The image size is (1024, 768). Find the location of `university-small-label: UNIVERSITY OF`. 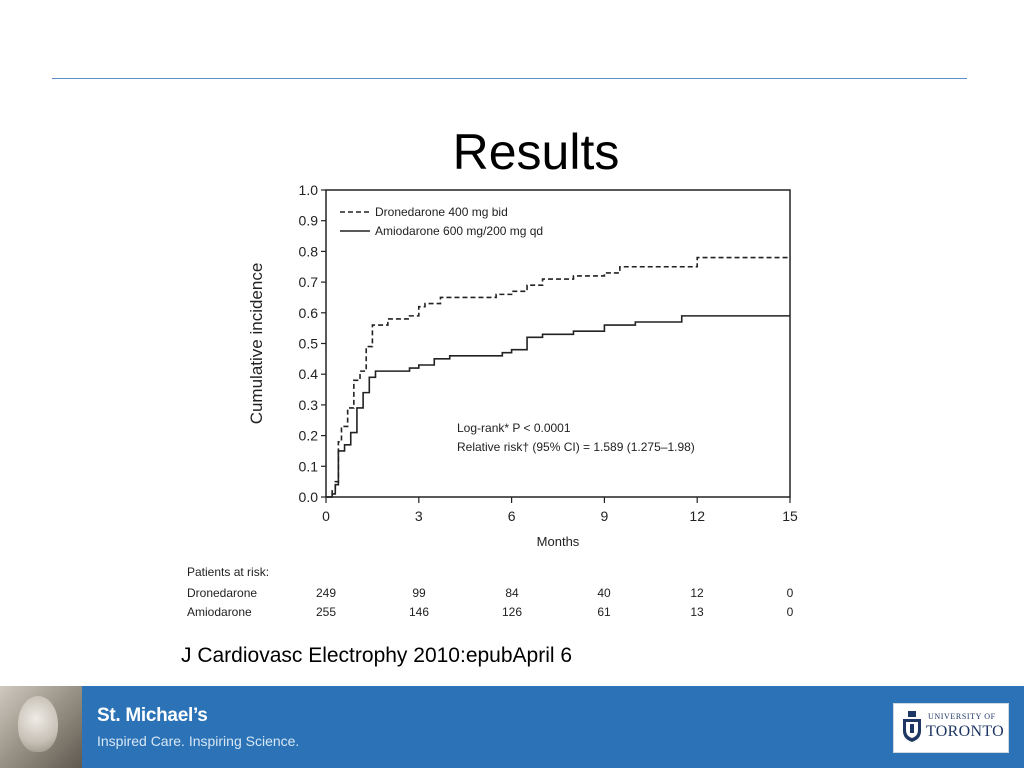

university-small-label: UNIVERSITY OF is located at coordinates (962, 716).